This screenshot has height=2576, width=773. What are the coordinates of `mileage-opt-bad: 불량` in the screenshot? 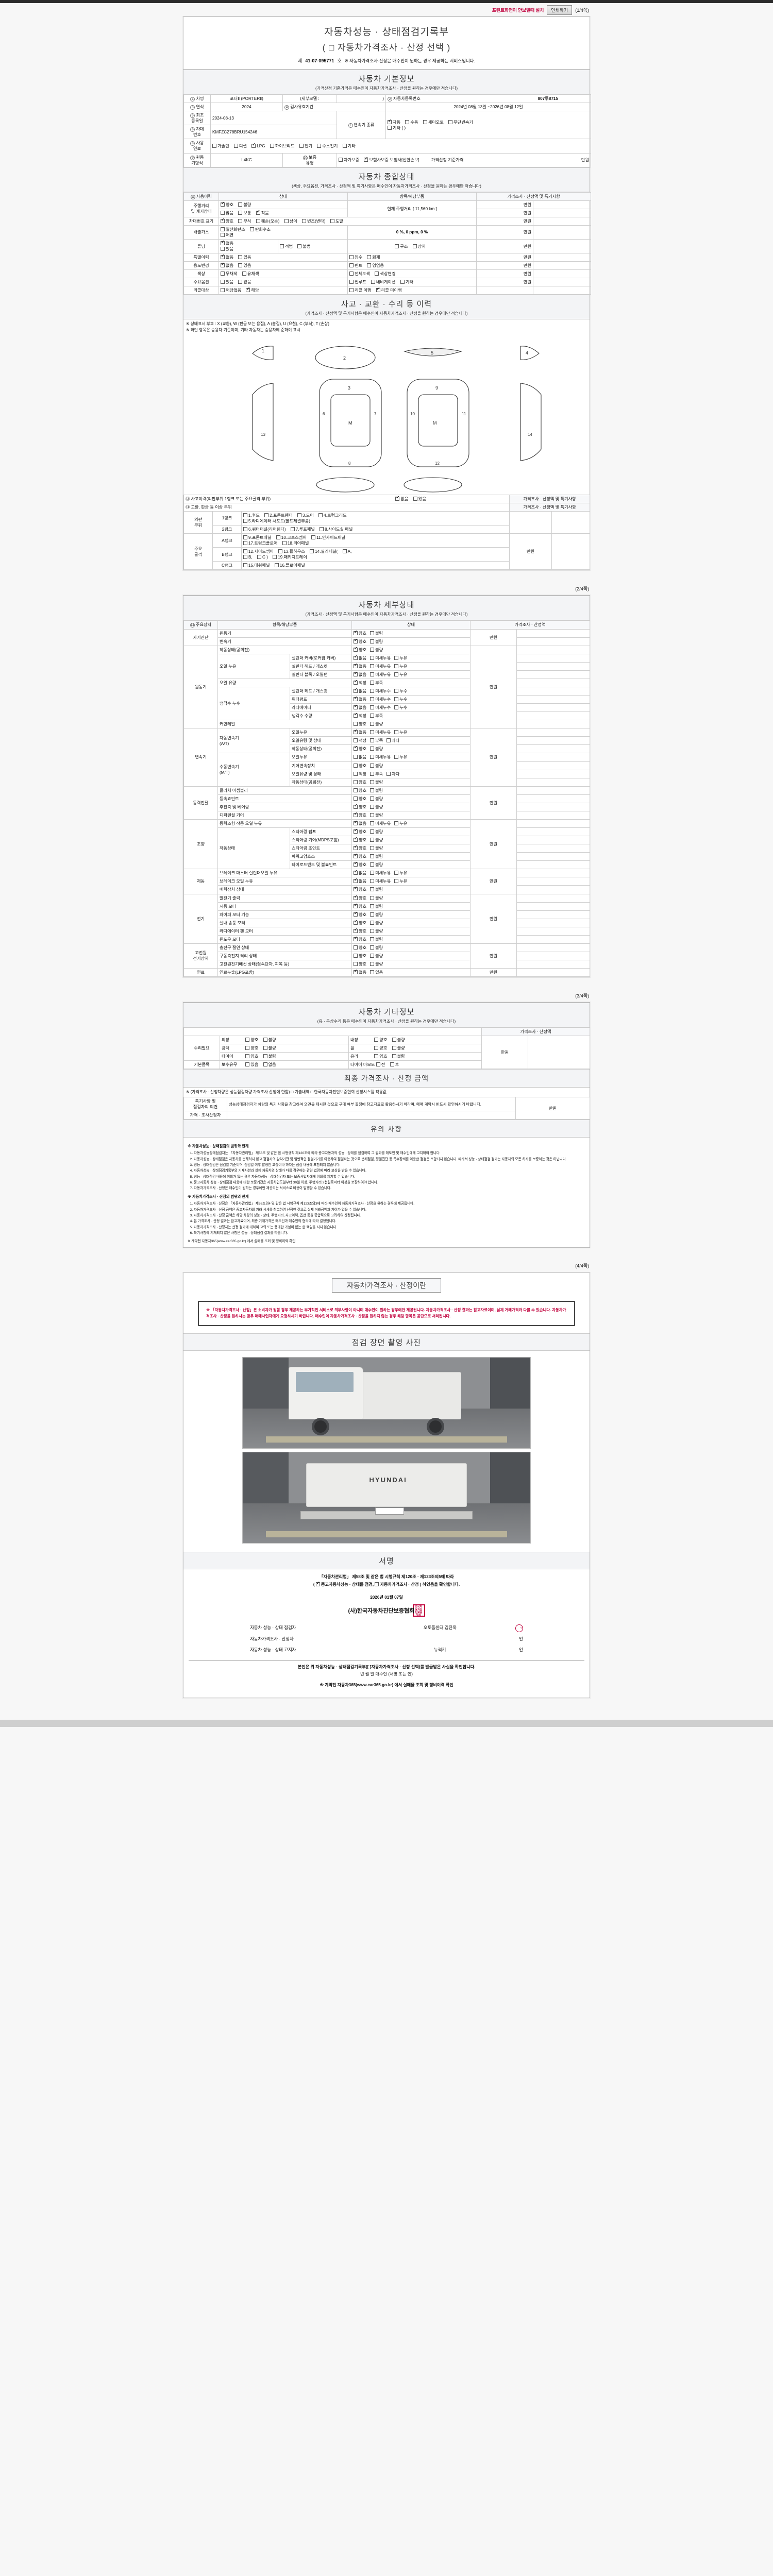 It's located at (244, 205).